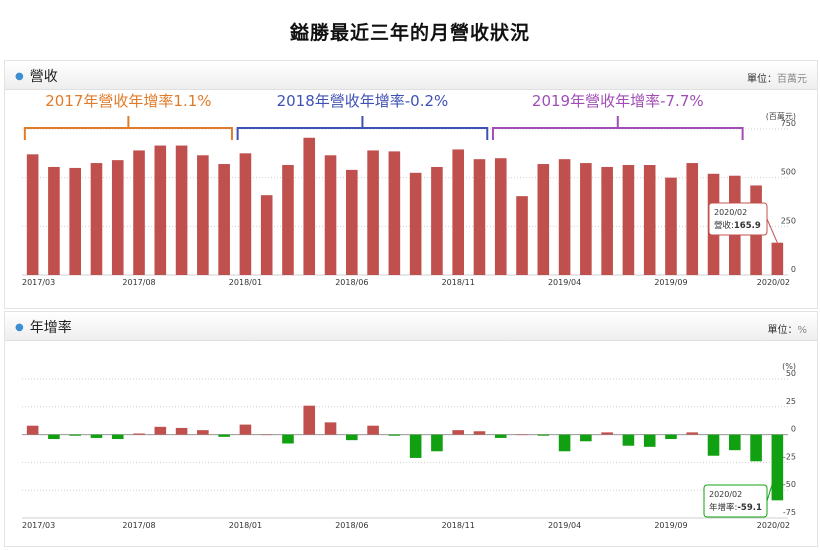 Image resolution: width=820 pixels, height=550 pixels. Describe the element at coordinates (773, 282) in the screenshot. I see `revenue-x-tick-label: 2020/02` at that location.